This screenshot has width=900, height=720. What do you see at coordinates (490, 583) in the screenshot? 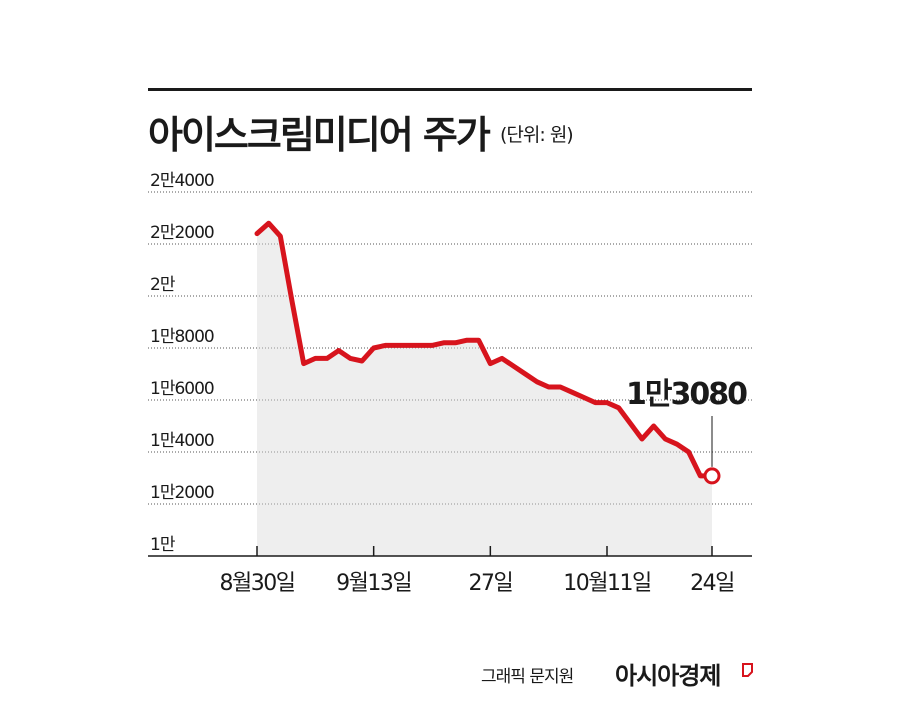
I see `x-tick-label: 27일` at bounding box center [490, 583].